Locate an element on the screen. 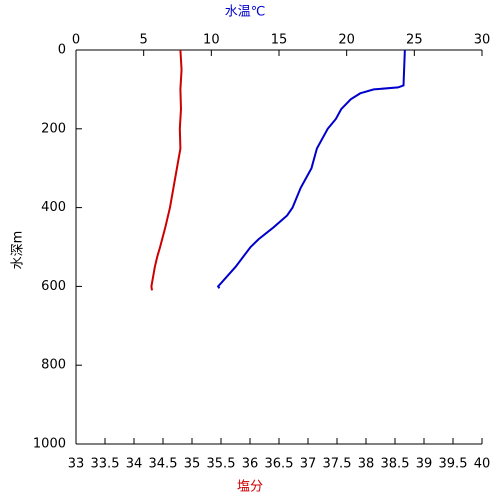 The height and width of the screenshot is (504, 500). y-tick-label: 200 is located at coordinates (53, 128).